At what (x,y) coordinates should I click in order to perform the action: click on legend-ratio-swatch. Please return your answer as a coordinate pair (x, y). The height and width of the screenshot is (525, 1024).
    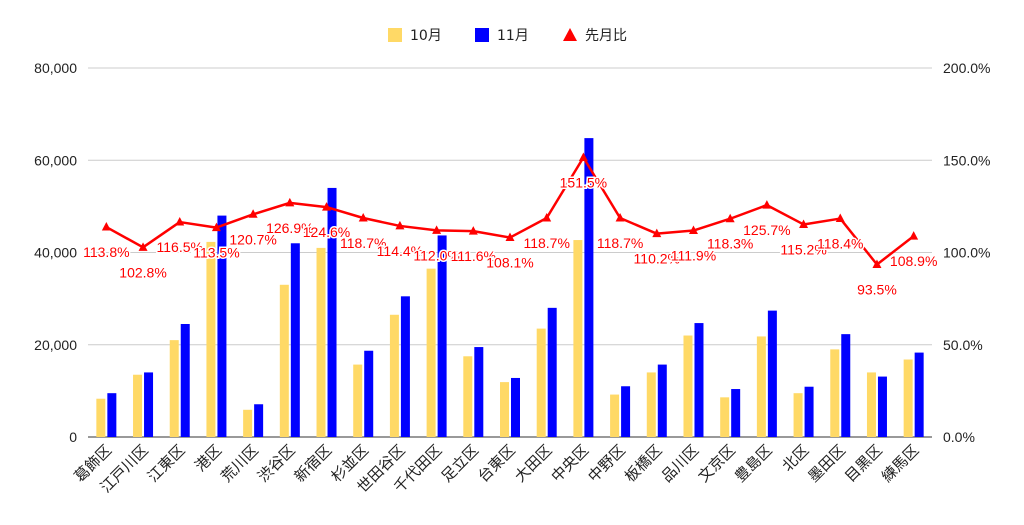
    Looking at the image, I should click on (570, 34).